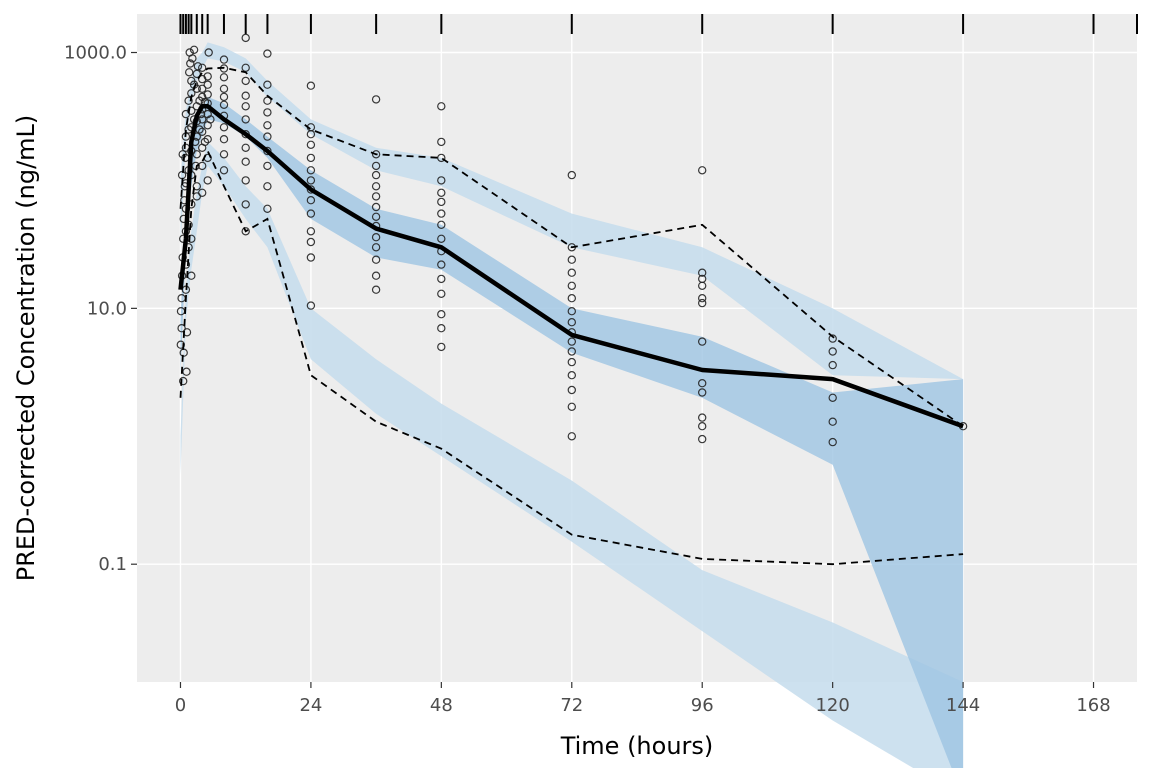  Describe the element at coordinates (95, 53) in the screenshot. I see `y-tick-label: 1000.0` at that location.